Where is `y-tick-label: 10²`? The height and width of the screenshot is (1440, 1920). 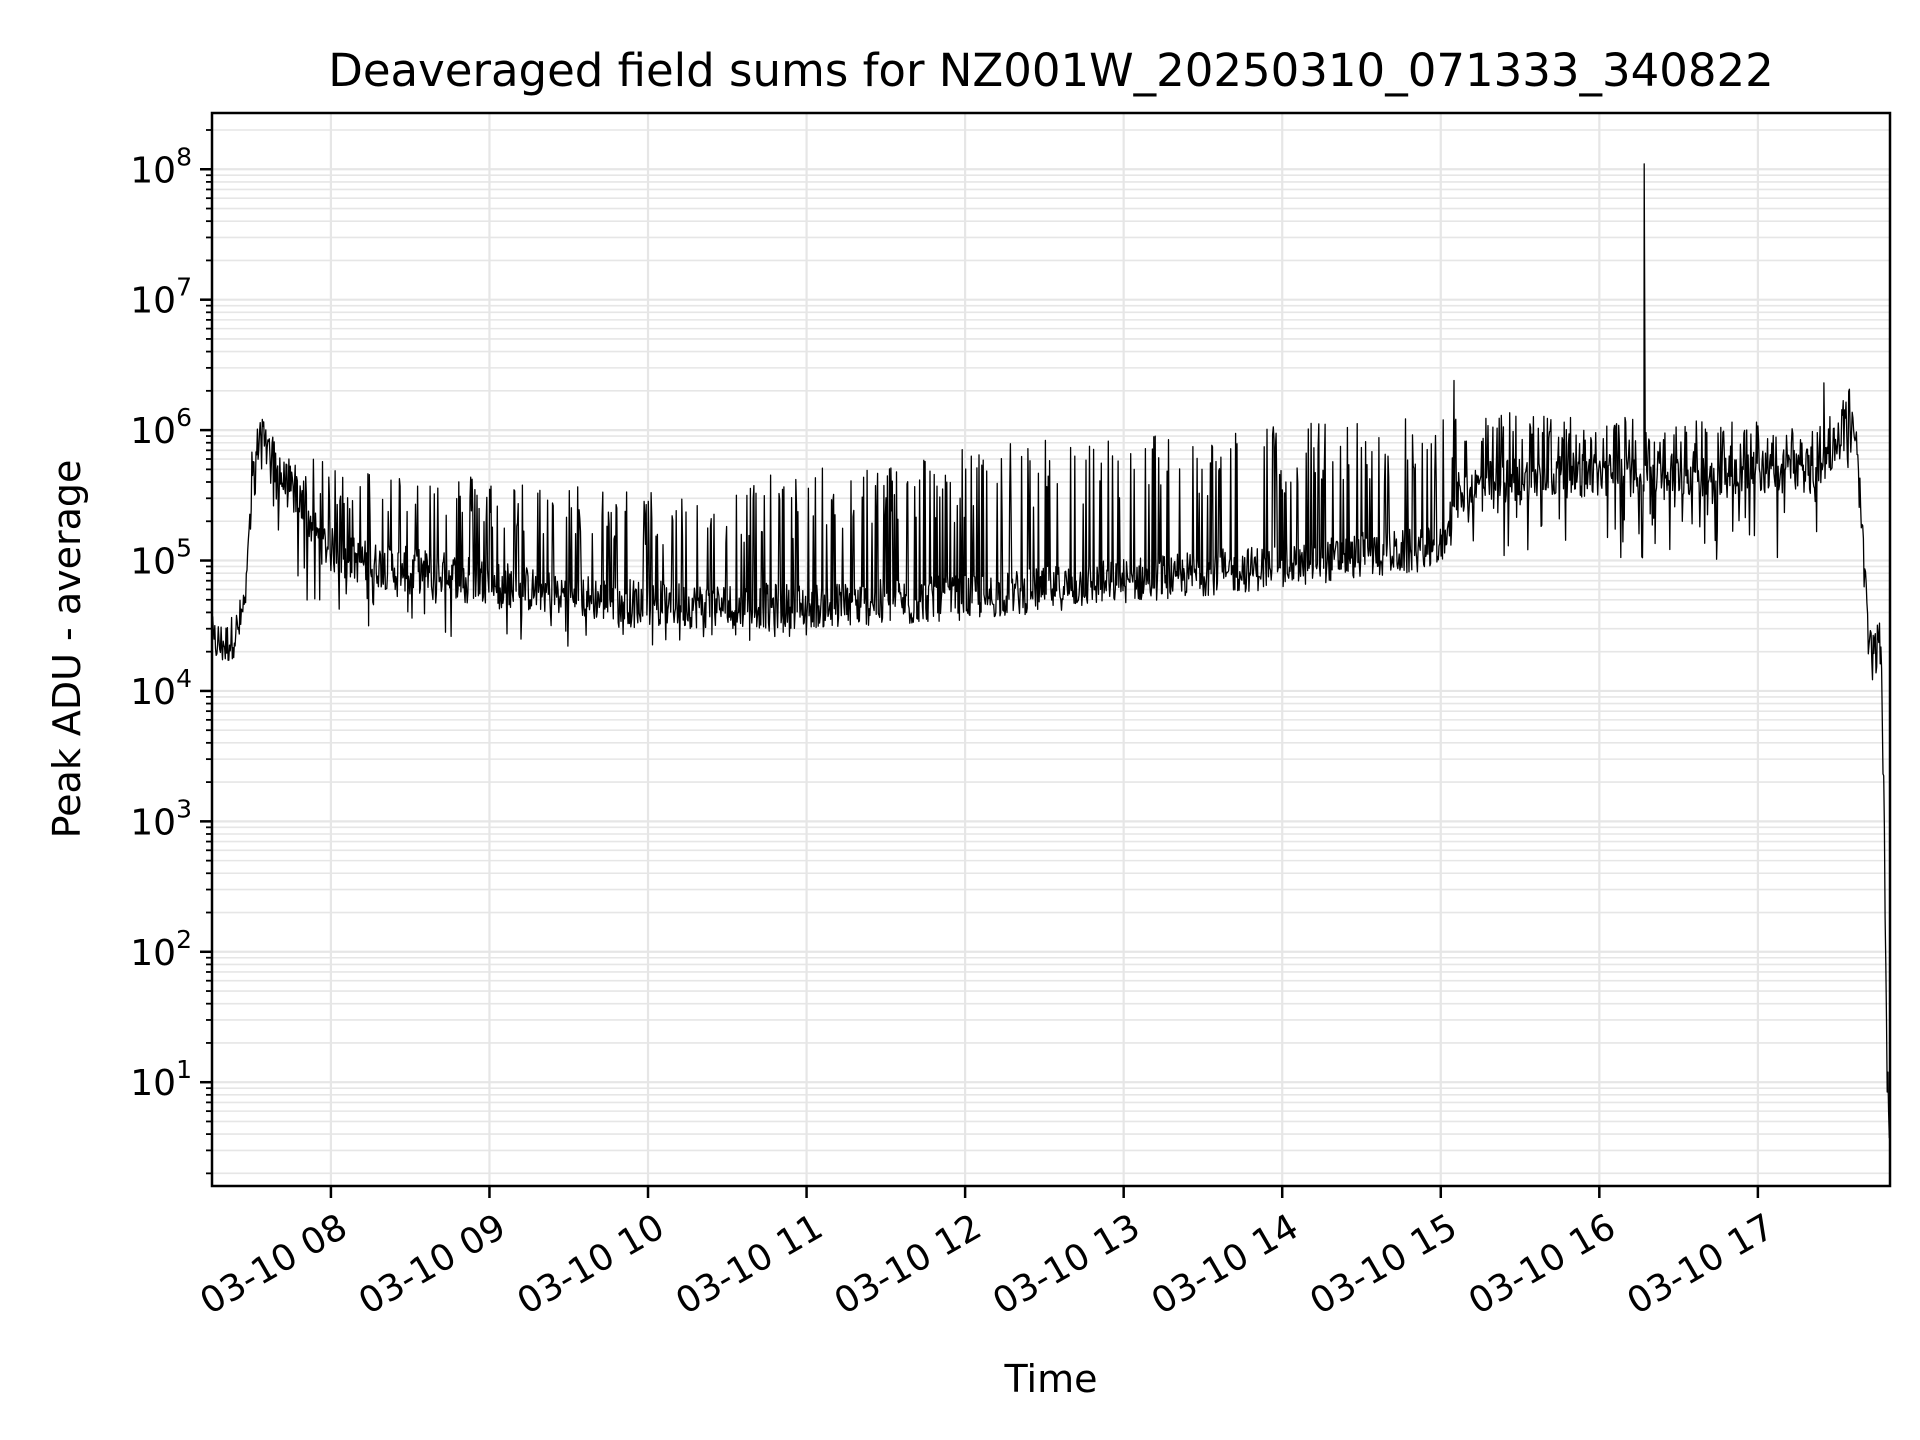 y-tick-label: 10² is located at coordinates (161, 949).